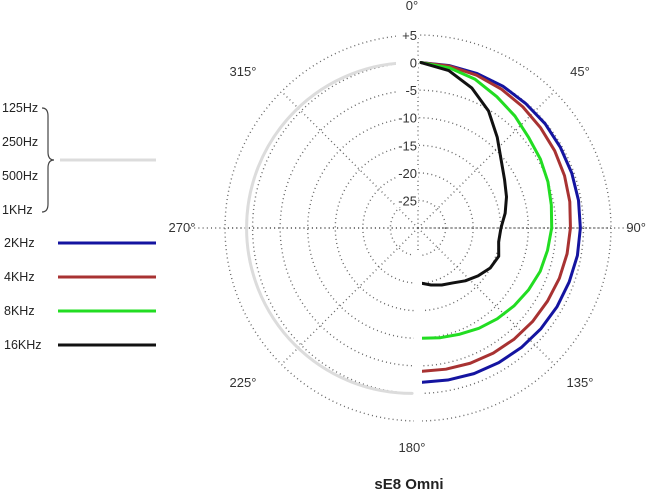  What do you see at coordinates (580, 382) in the screenshot?
I see `angle-label: 135°` at bounding box center [580, 382].